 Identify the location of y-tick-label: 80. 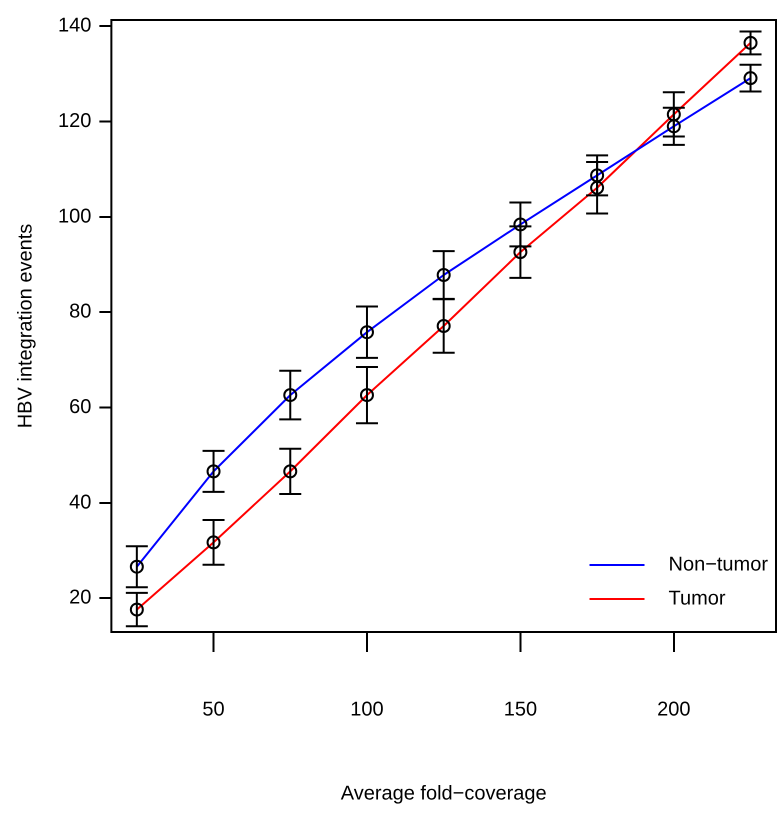
(80, 311).